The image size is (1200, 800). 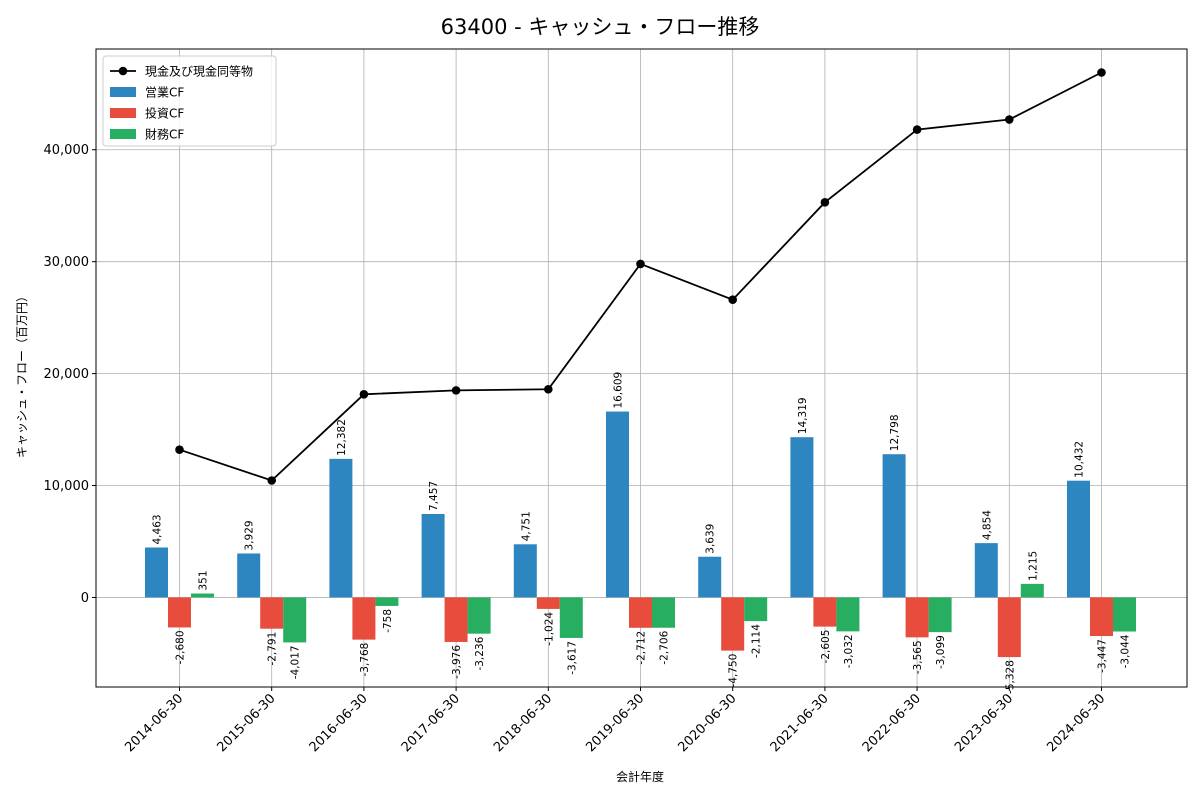 I want to click on bar-value-label: -4,017, so click(x=296, y=662).